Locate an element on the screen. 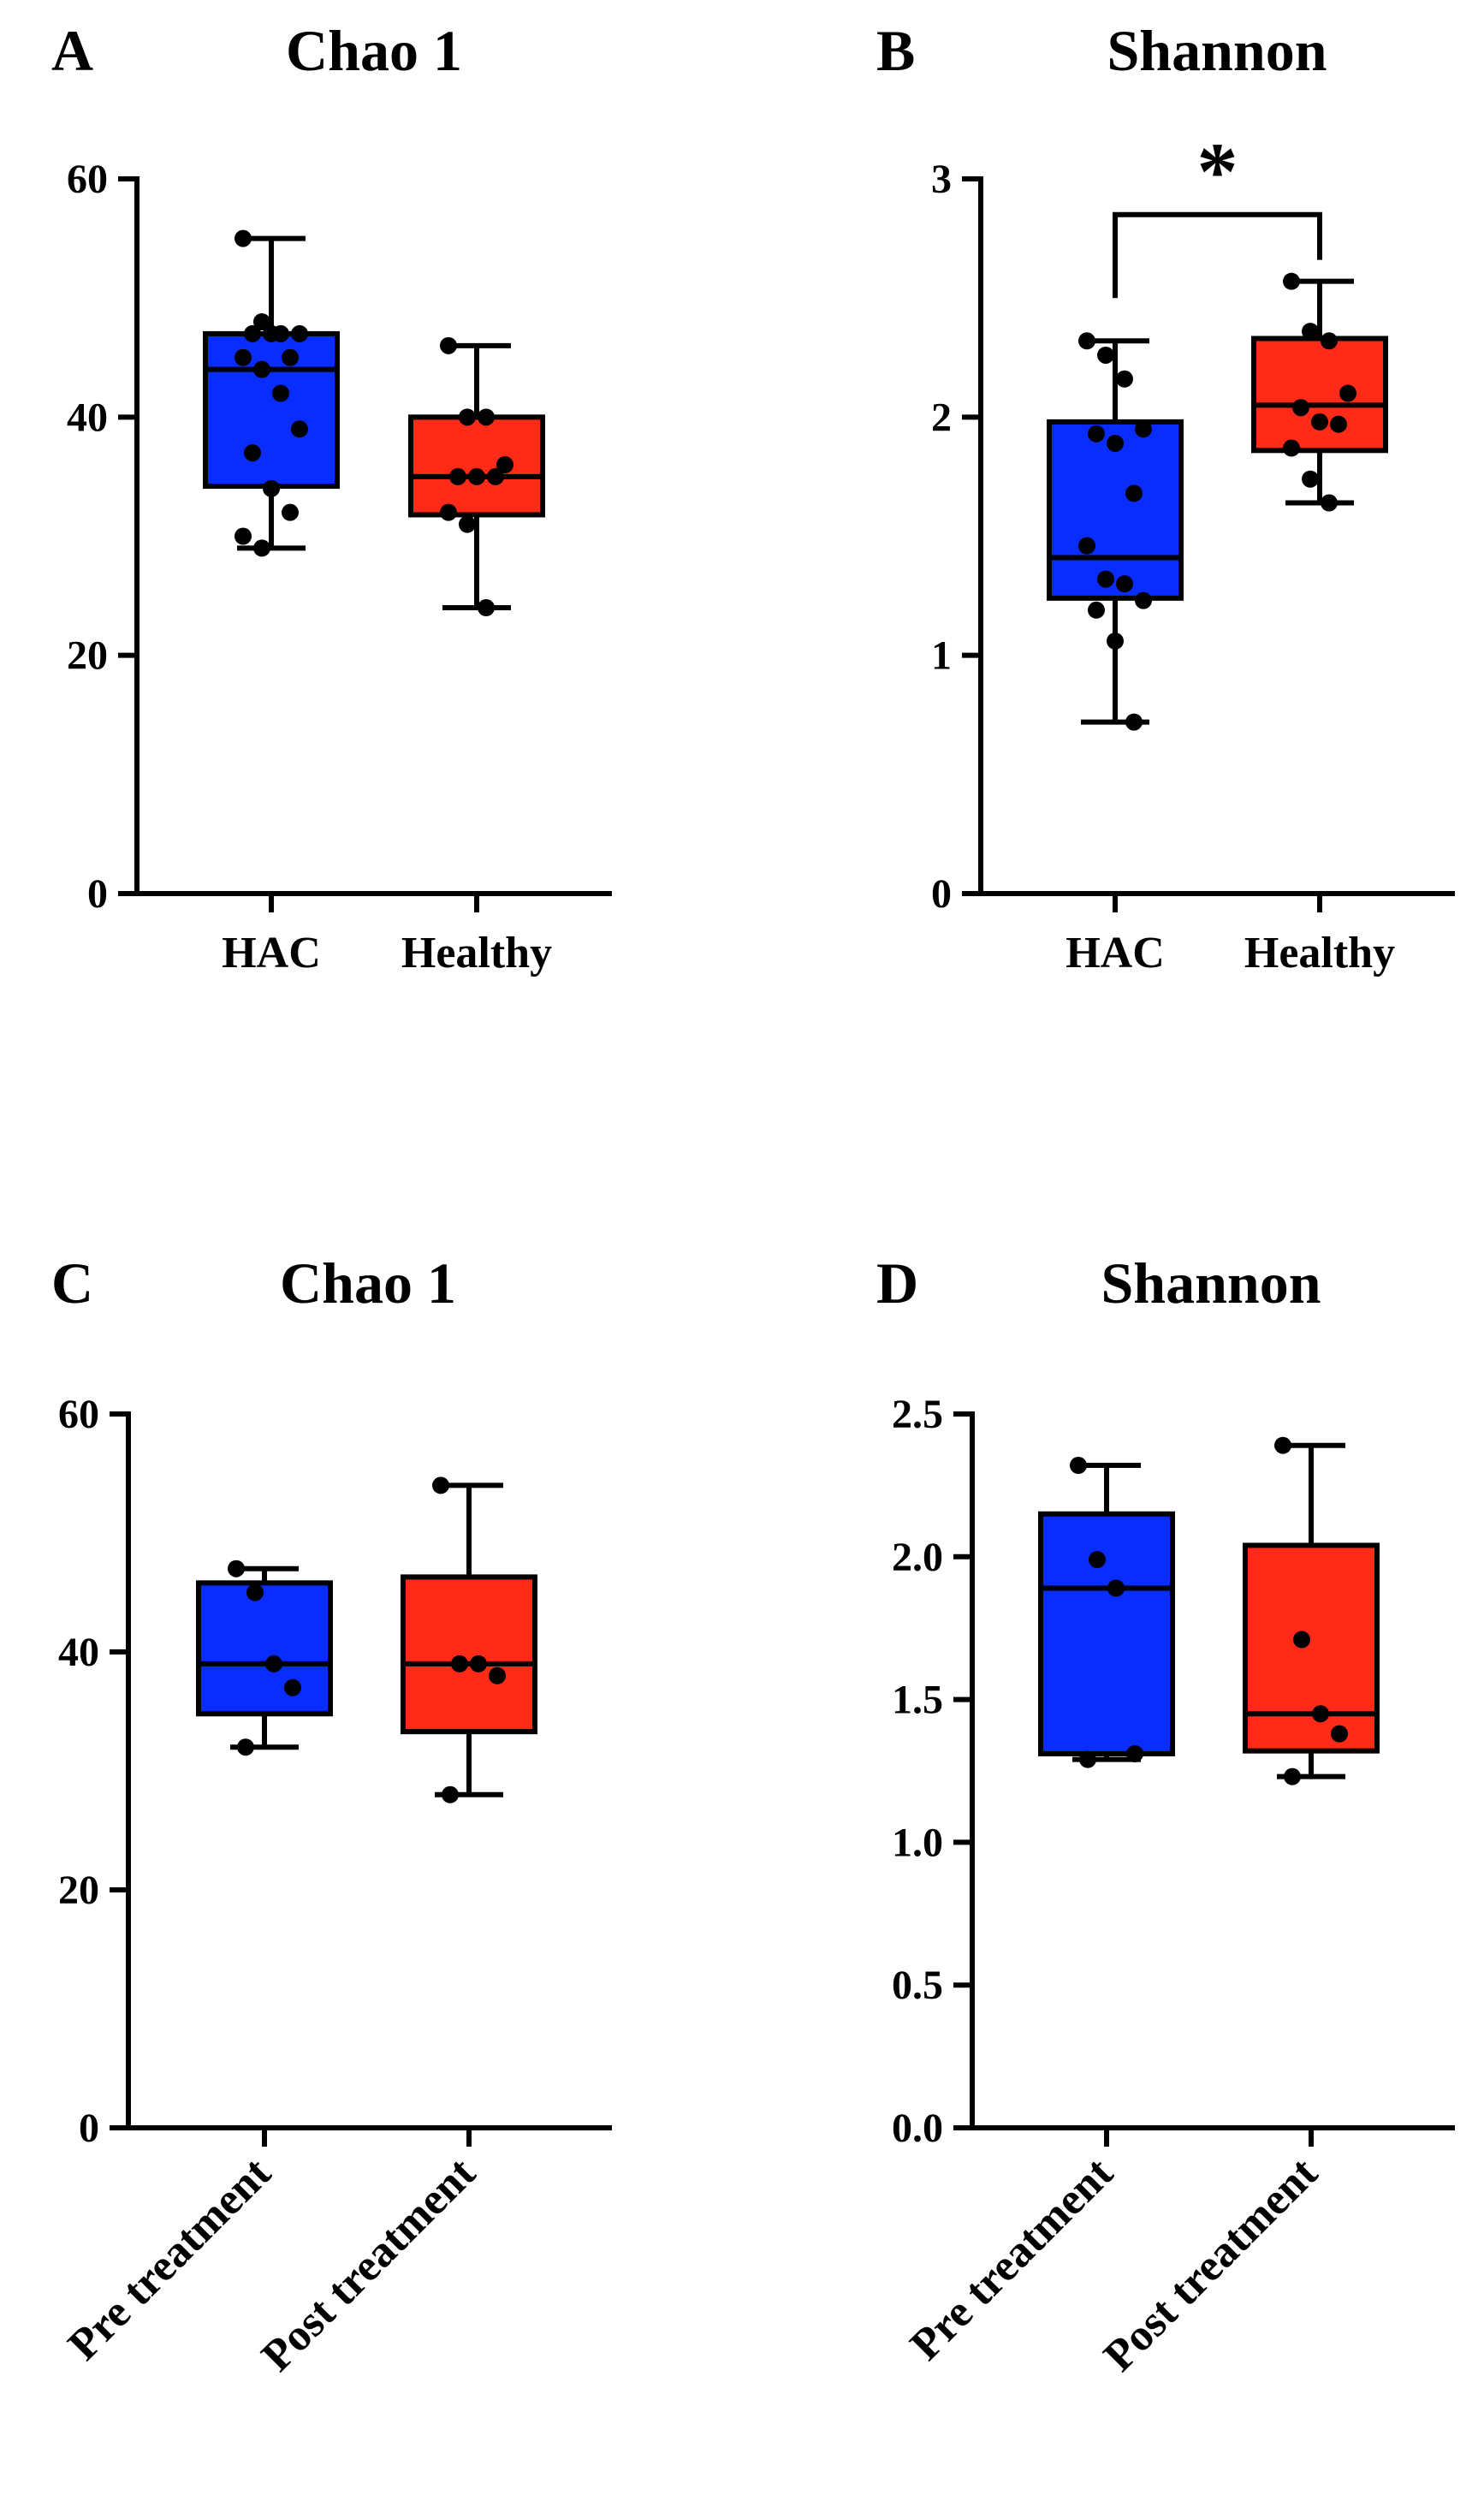 This screenshot has width=1484, height=2507. y-tick-label: 2.5 is located at coordinates (918, 1414).